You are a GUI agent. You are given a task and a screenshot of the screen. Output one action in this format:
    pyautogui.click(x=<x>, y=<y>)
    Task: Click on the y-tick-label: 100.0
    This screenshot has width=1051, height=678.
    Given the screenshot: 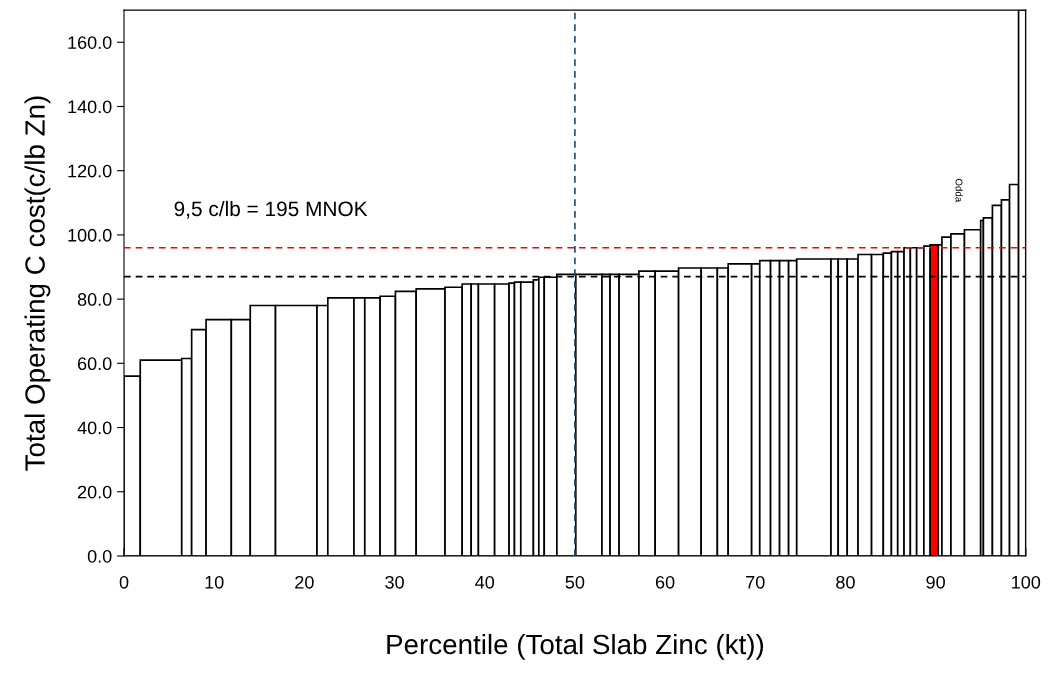 What is the action you would take?
    pyautogui.click(x=90, y=235)
    